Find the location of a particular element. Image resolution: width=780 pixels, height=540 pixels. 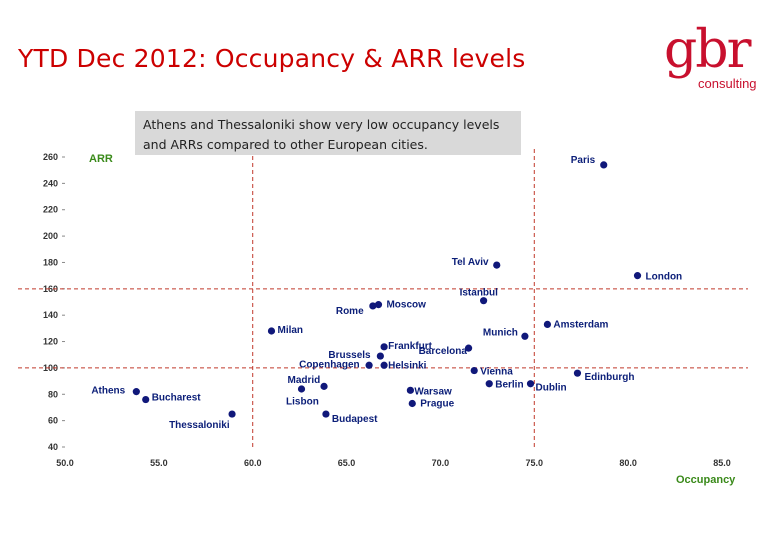

y-tick-label: 220 is located at coordinates (50, 210).